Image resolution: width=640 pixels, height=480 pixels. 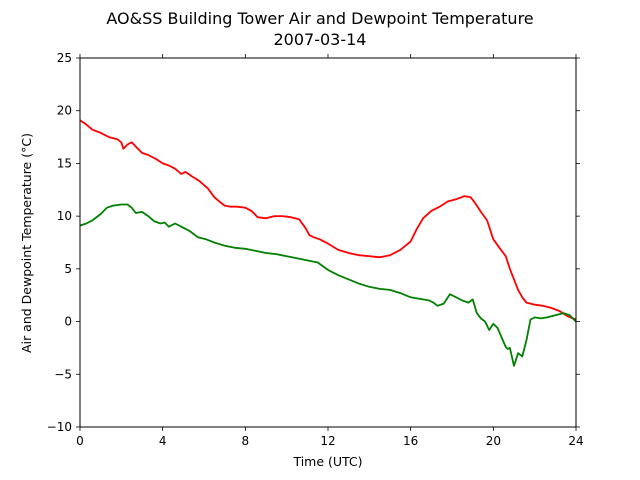 What do you see at coordinates (68, 269) in the screenshot?
I see `y-tick-label: 5` at bounding box center [68, 269].